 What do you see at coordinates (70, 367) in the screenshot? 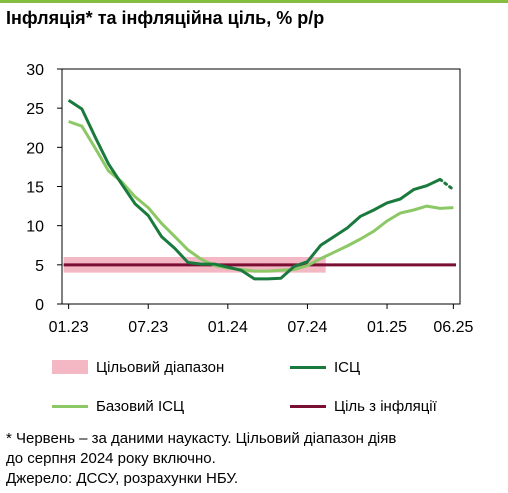
I see `legend-key-target-range` at bounding box center [70, 367].